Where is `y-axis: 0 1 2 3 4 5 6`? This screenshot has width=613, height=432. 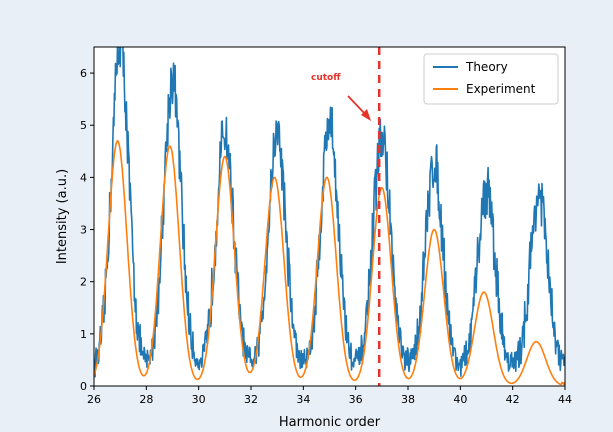
y-axis: 0 1 2 3 4 5 6 is located at coordinates (87, 230).